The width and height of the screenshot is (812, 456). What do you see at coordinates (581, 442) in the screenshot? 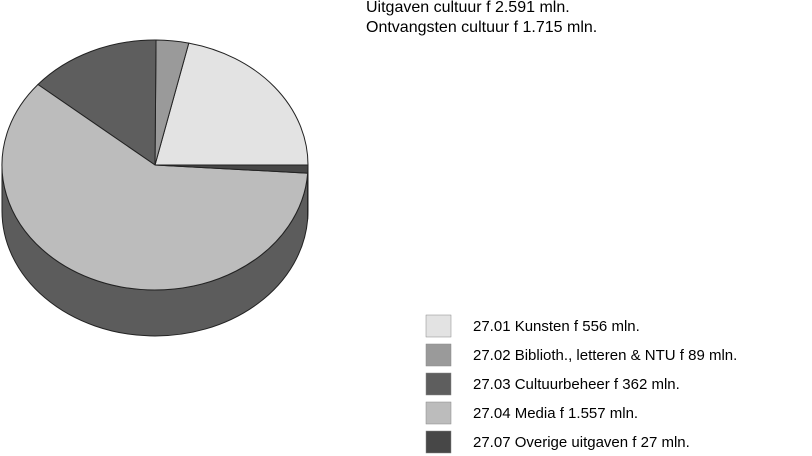
I see `legend-label: 27.07 Overige uitgaven f 27 mln.` at bounding box center [581, 442].